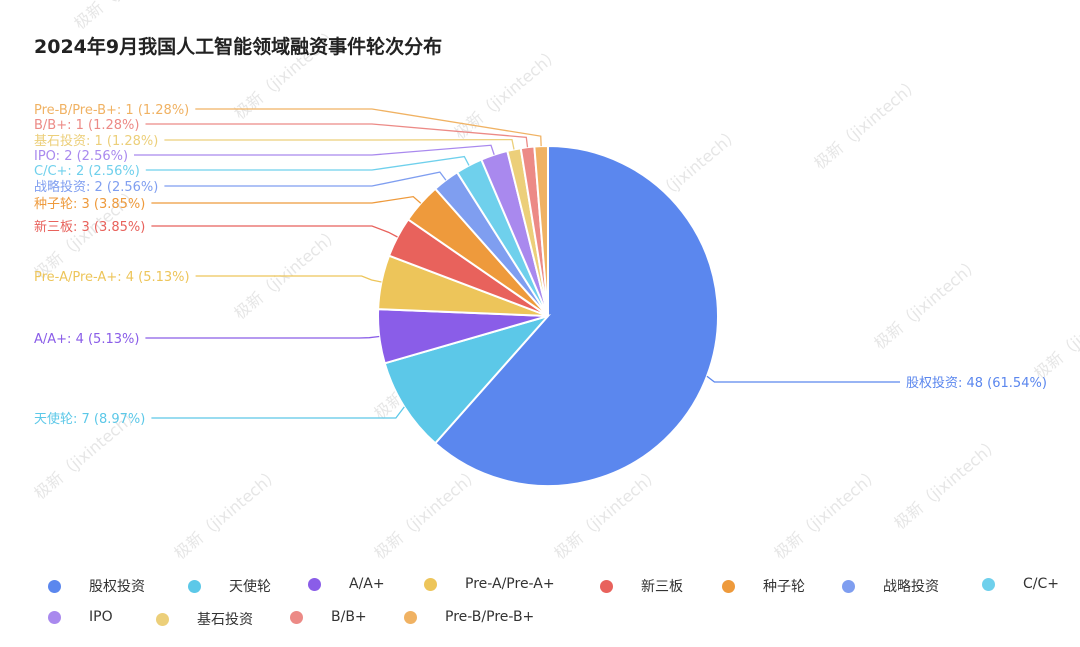 The width and height of the screenshot is (1080, 647). What do you see at coordinates (490, 617) in the screenshot?
I see `legend-label: Pre-B/Pre-B+` at bounding box center [490, 617].